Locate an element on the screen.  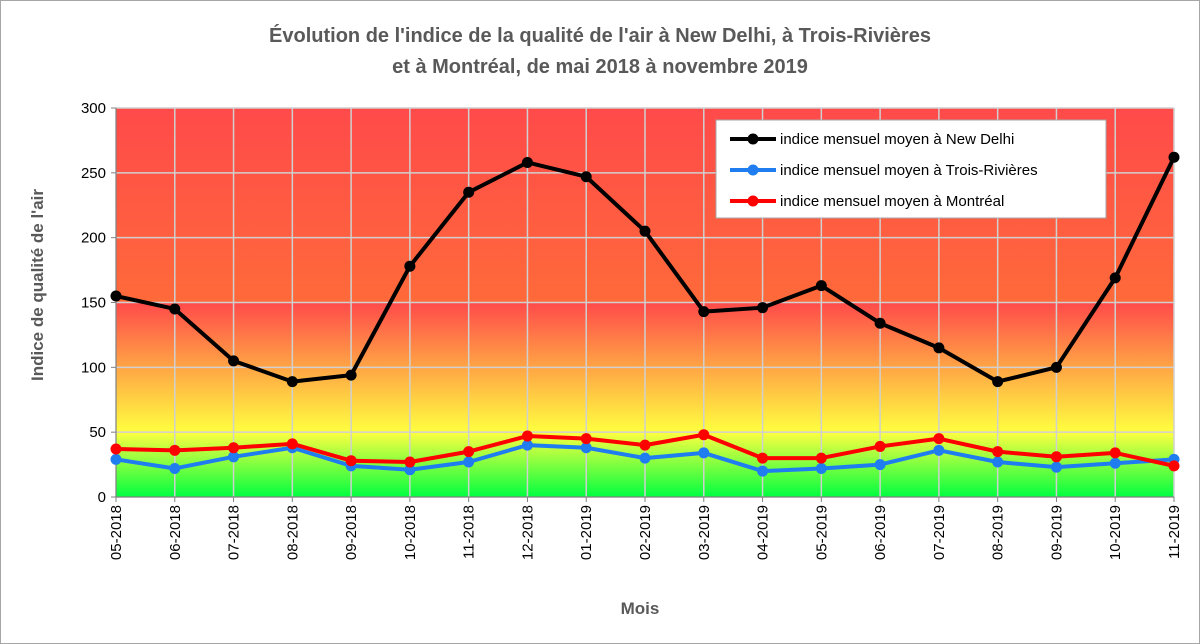
y-axis-title: Indice de qualité de l'air is located at coordinates (37, 285).